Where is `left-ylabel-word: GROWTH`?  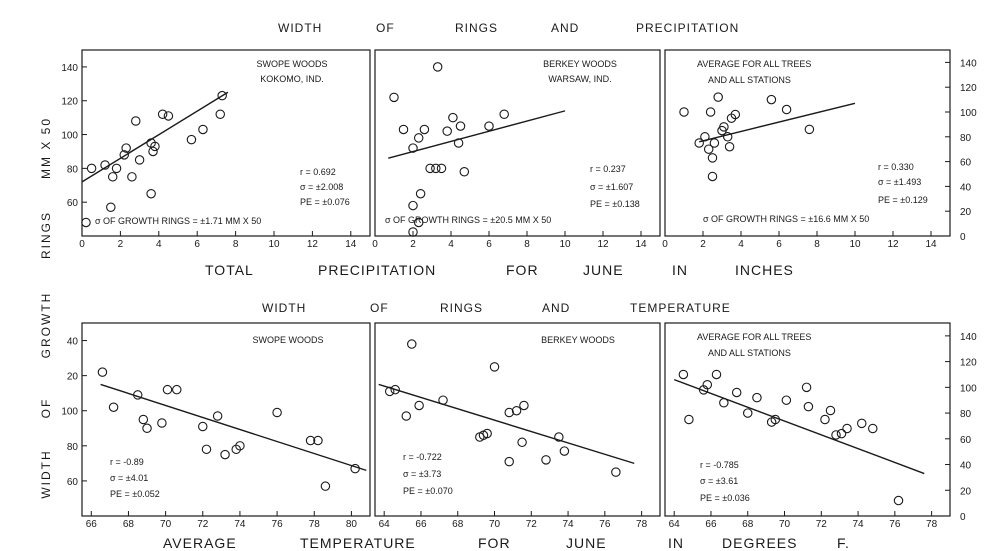 left-ylabel-word: GROWTH is located at coordinates (46, 325).